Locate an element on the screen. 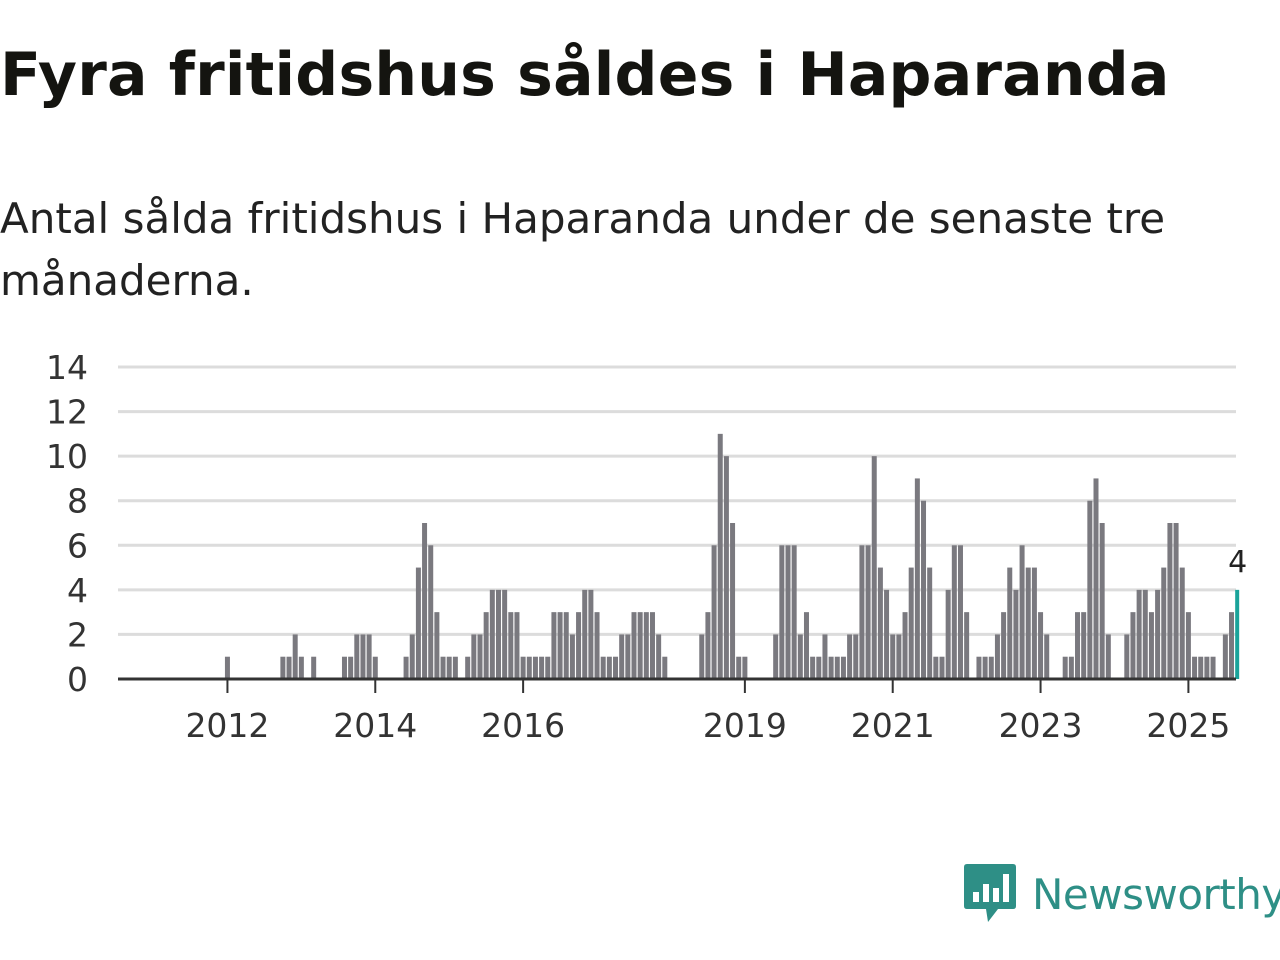  x-tick-label: 2016 is located at coordinates (523, 725).